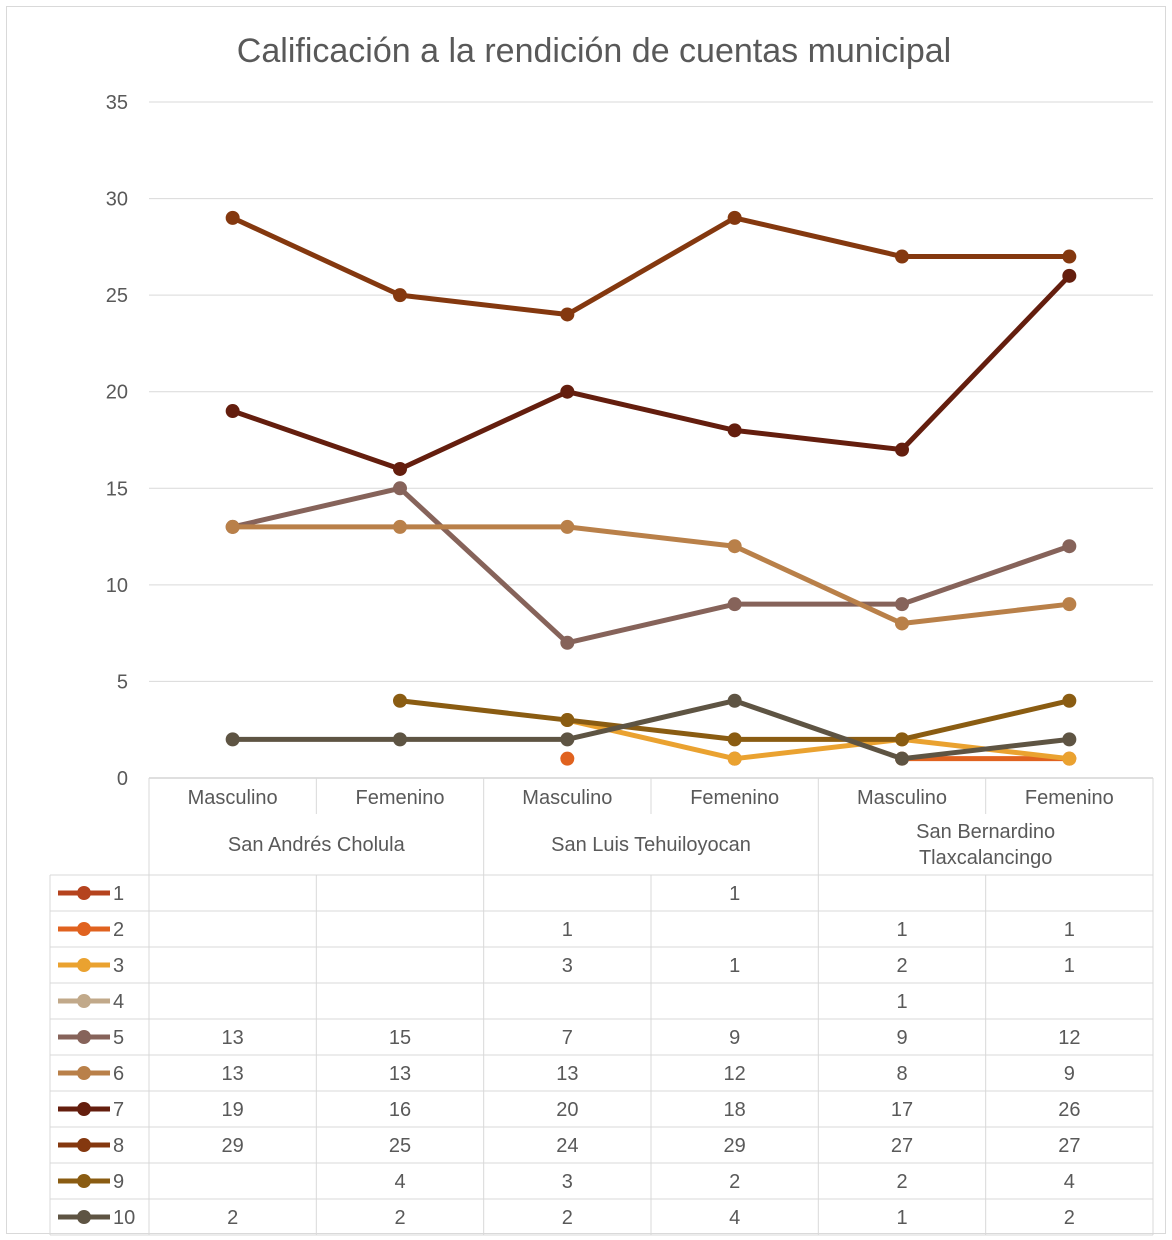  Describe the element at coordinates (400, 1146) in the screenshot. I see `table-cell-value: 25` at that location.